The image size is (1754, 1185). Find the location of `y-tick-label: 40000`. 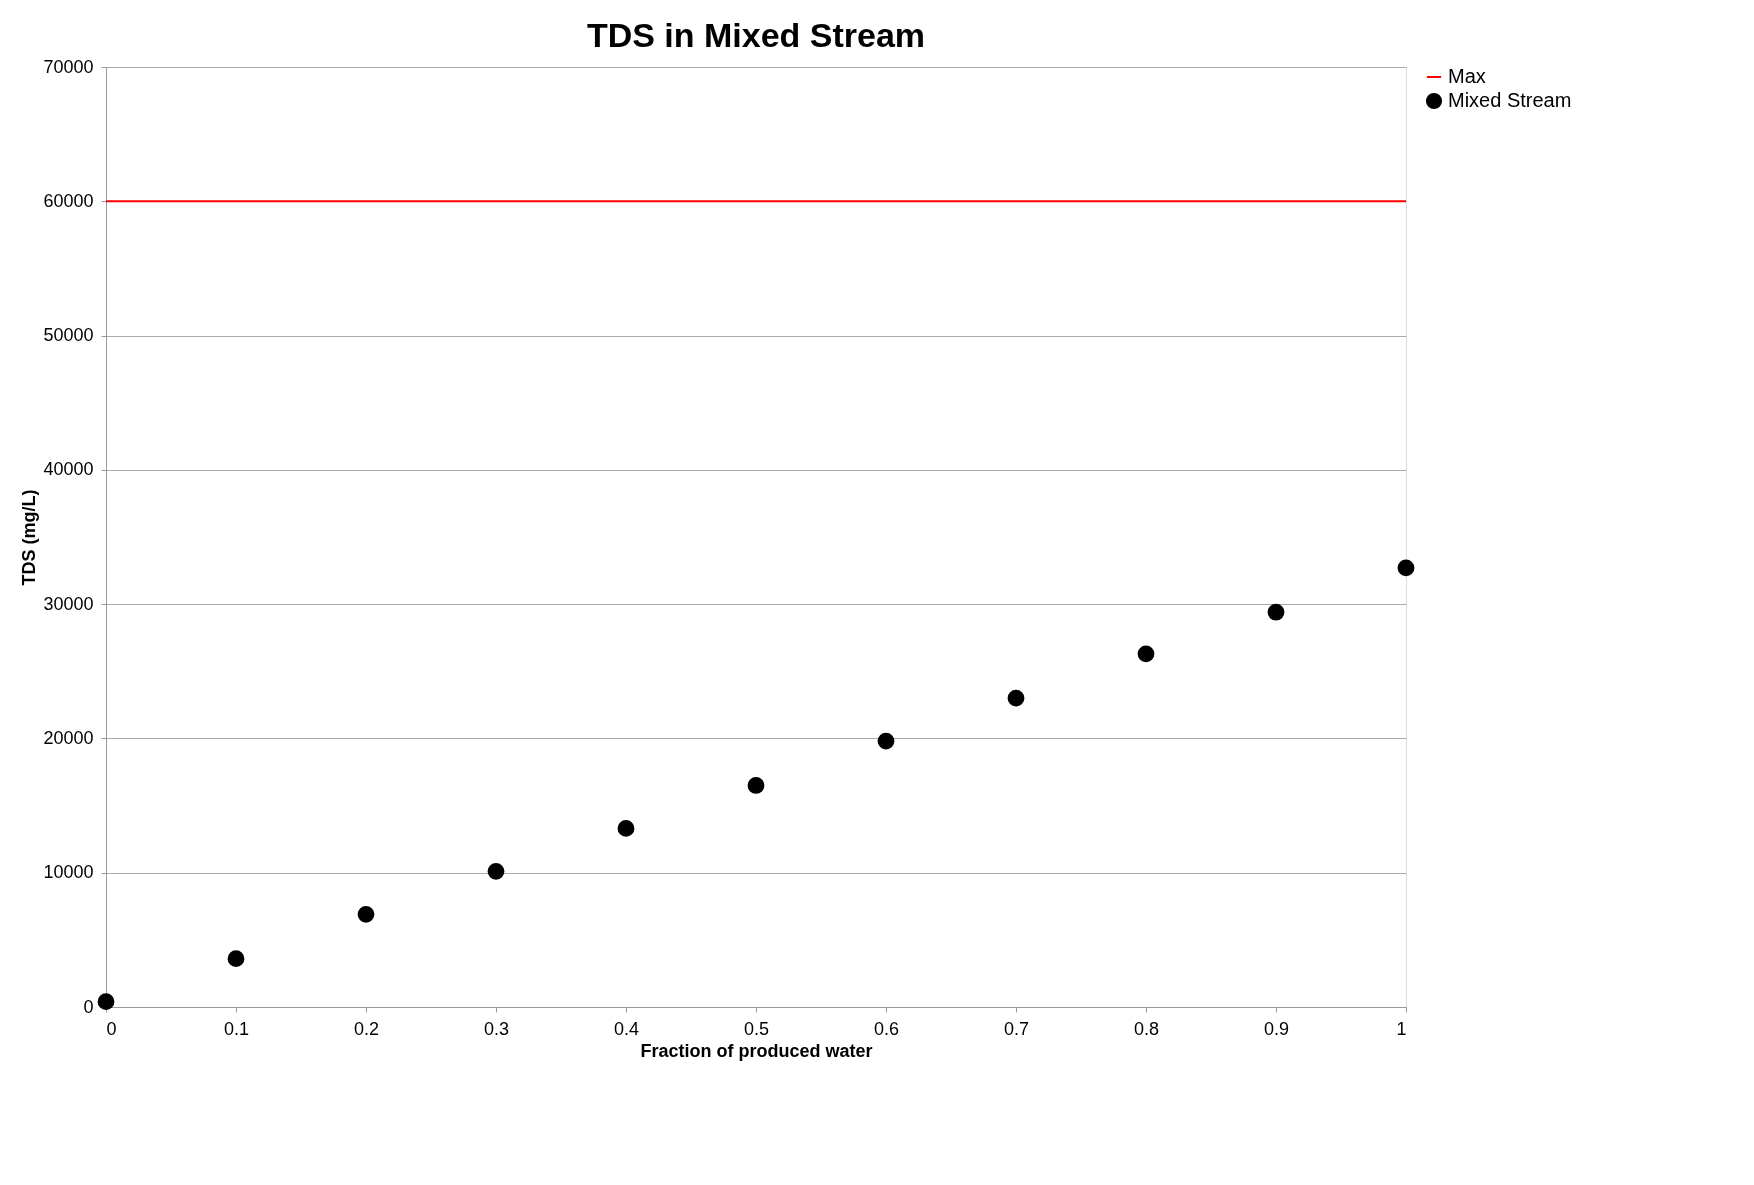

y-tick-label: 40000 is located at coordinates (68, 469).